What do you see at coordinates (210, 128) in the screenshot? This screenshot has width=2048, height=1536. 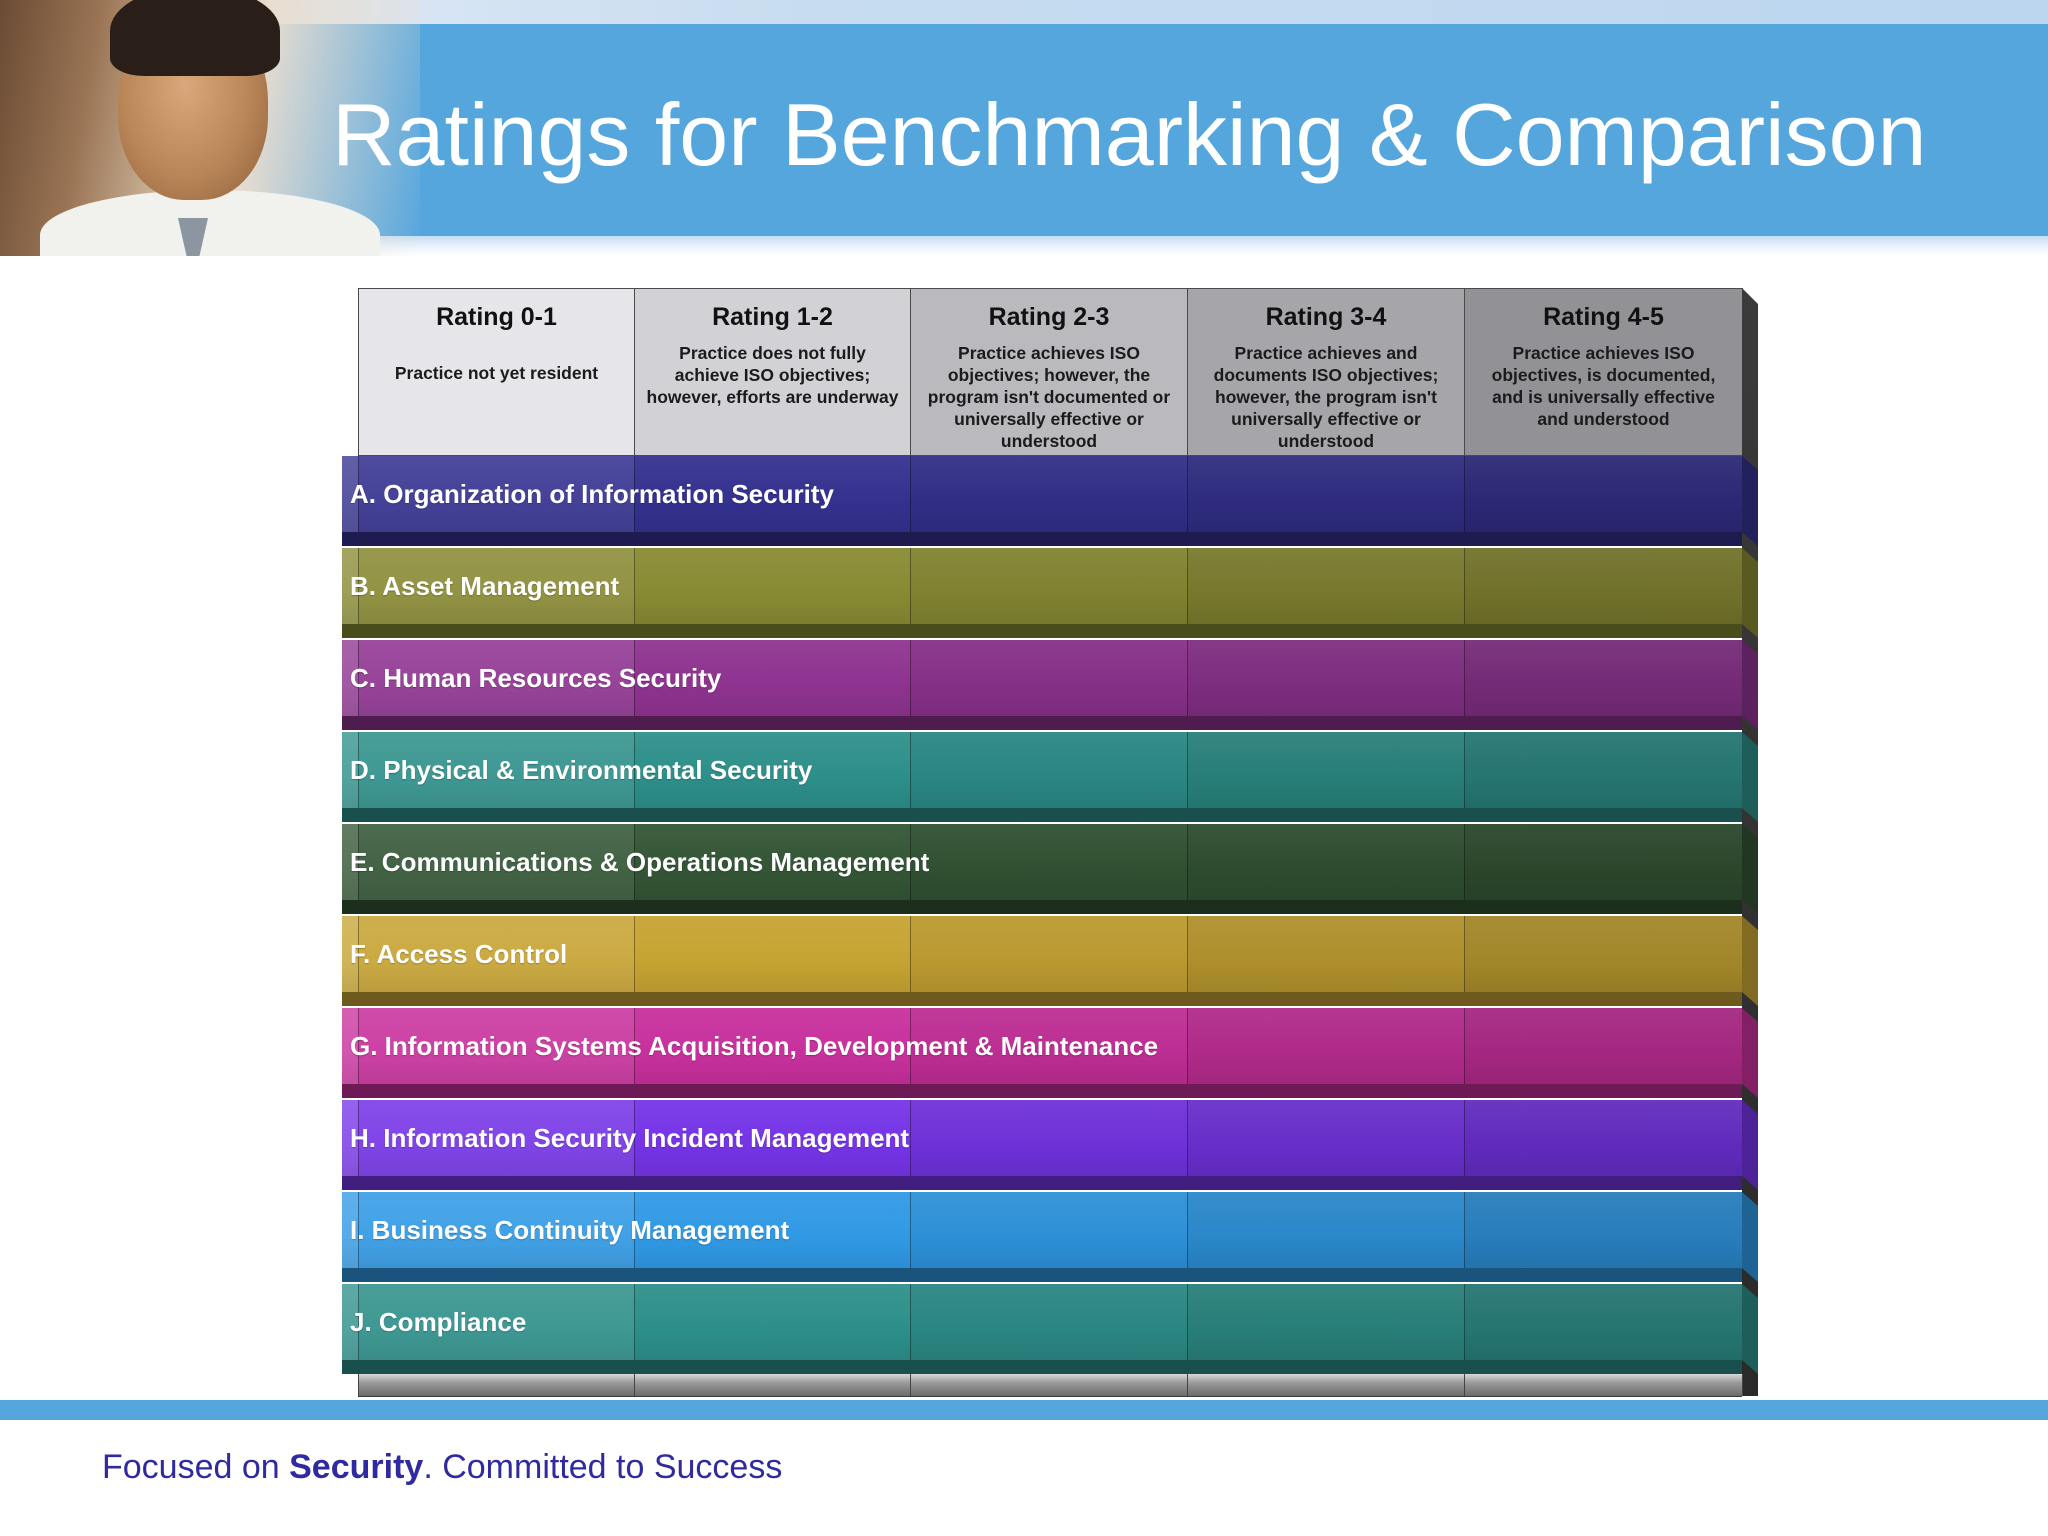 I see `presenter-photo` at bounding box center [210, 128].